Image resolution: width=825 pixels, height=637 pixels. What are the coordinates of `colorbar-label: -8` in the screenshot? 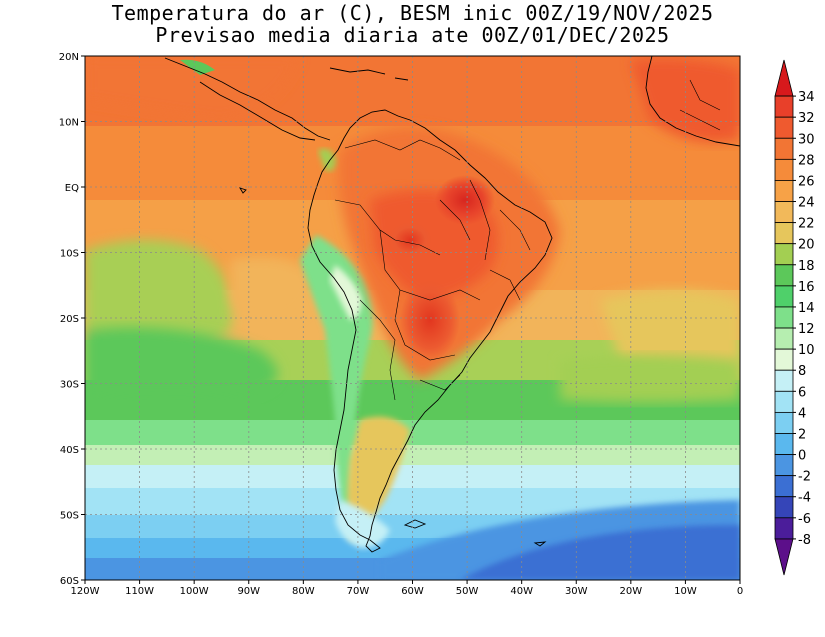 It's located at (804, 540).